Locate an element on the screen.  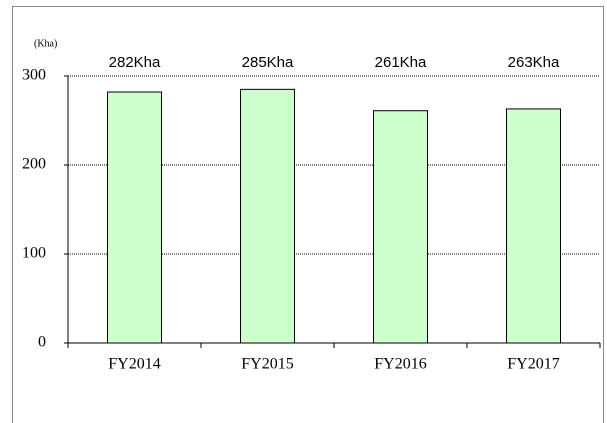
value-label: 282Kha is located at coordinates (135, 62).